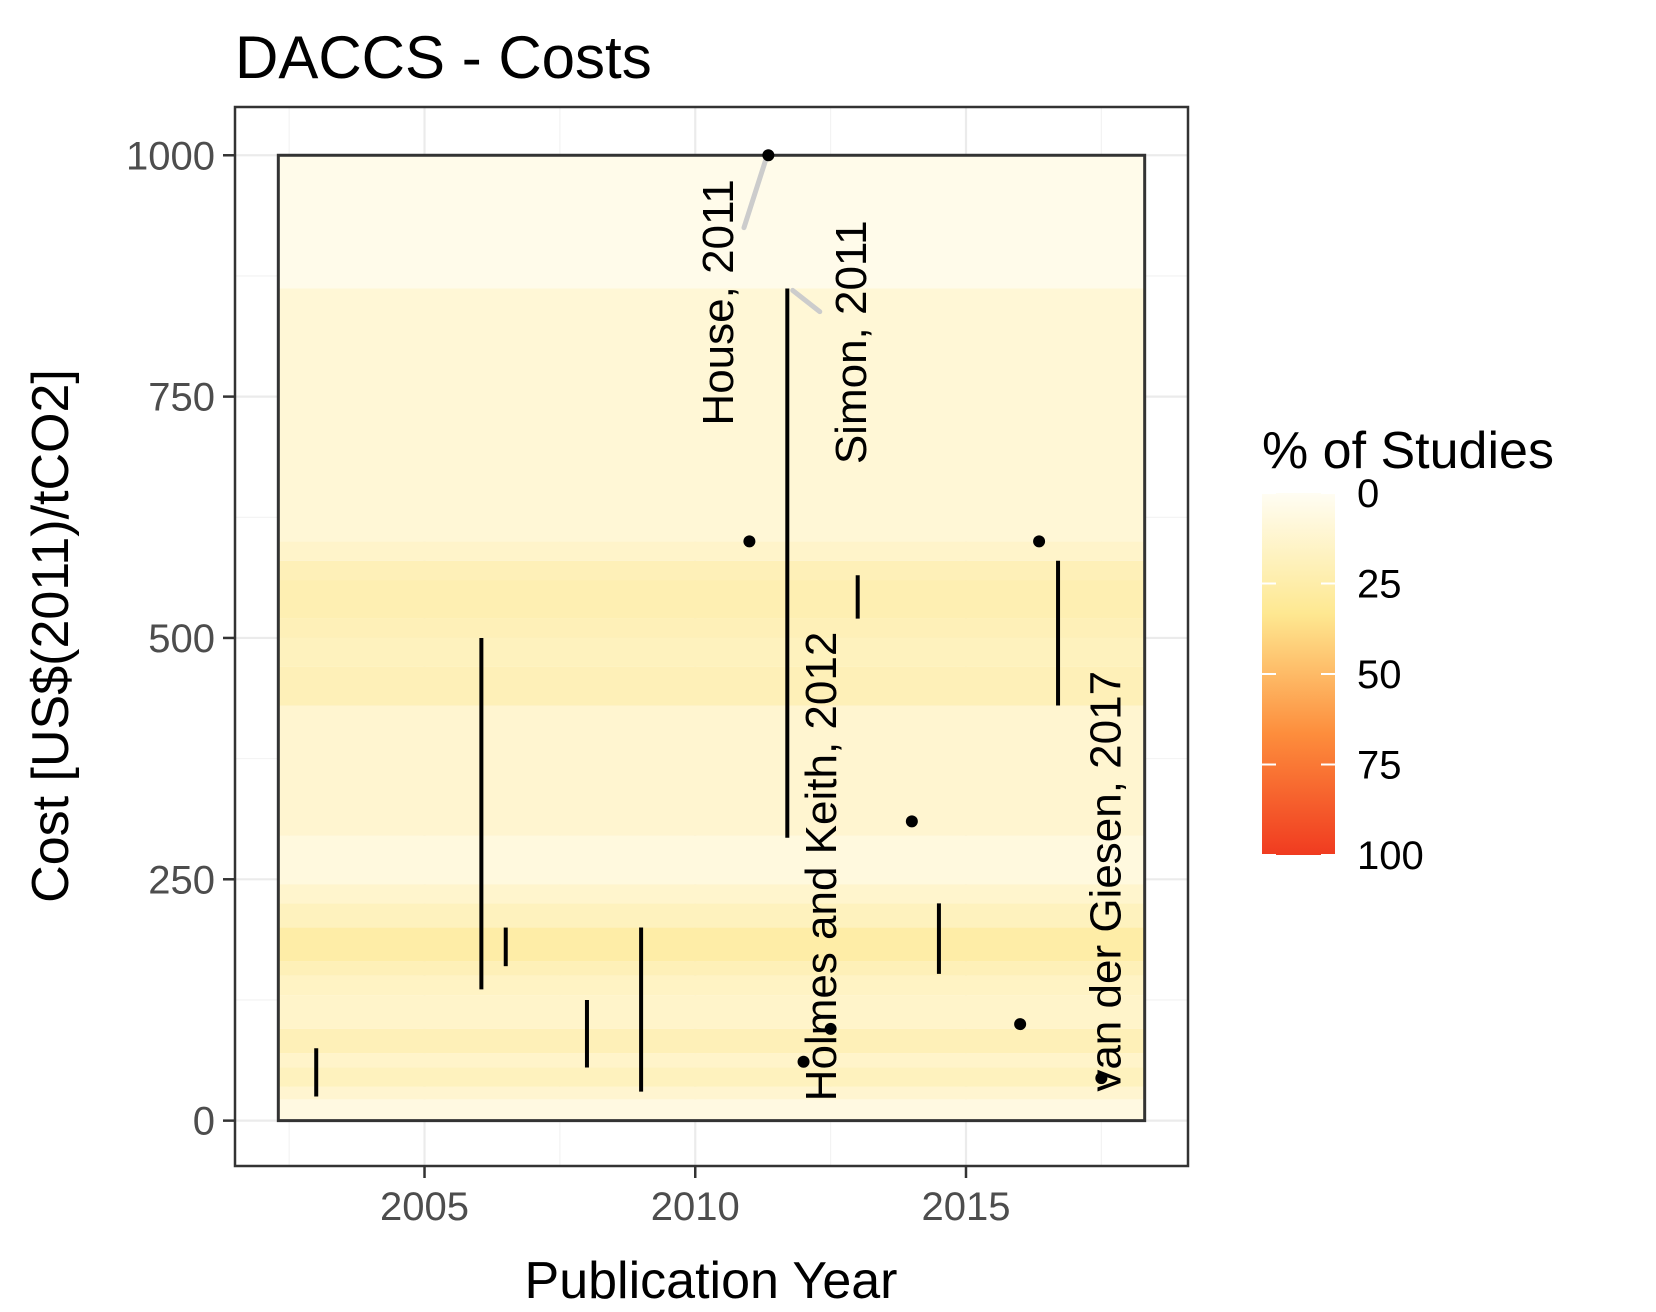 The width and height of the screenshot is (1656, 1312). What do you see at coordinates (424, 1207) in the screenshot?
I see `x-tick-label: 2005` at bounding box center [424, 1207].